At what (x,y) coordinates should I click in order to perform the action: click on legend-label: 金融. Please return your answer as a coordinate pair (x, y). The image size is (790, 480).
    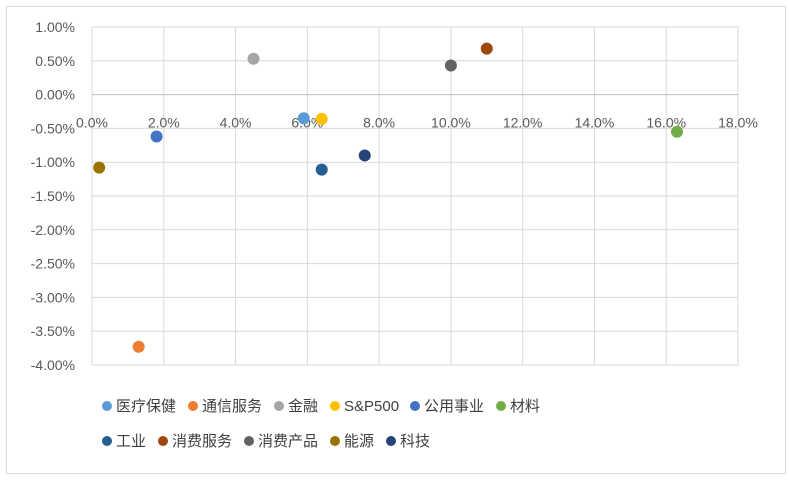
    Looking at the image, I should click on (303, 406).